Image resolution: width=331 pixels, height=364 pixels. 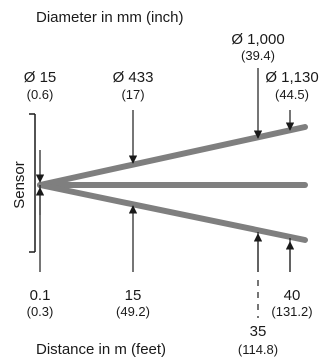 I want to click on distance-alt-15: (49.2), so click(x=133, y=311).